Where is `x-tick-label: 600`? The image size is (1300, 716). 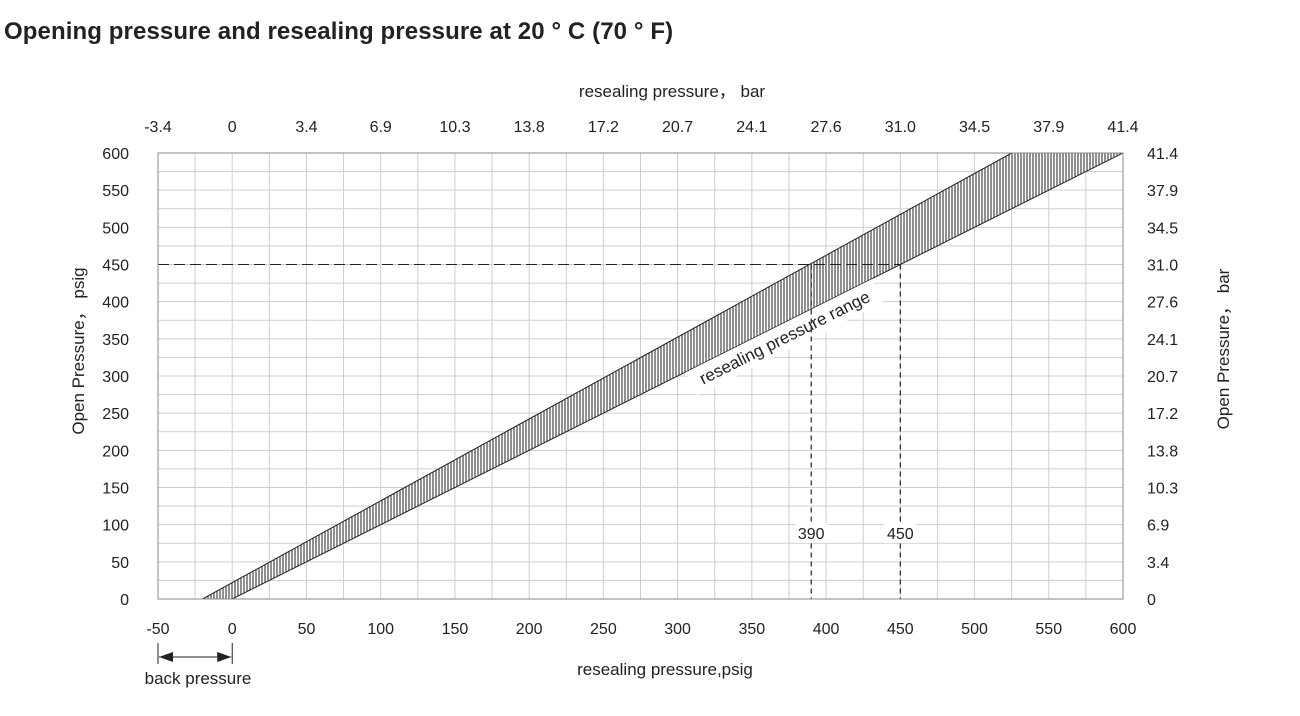
x-tick-label: 600 is located at coordinates (1123, 629).